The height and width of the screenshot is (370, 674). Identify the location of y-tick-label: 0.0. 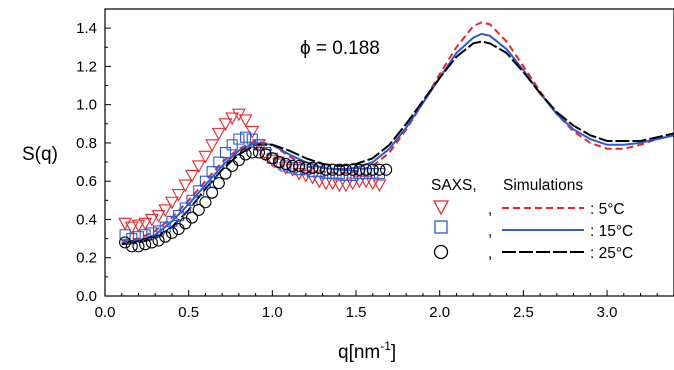
(86, 296).